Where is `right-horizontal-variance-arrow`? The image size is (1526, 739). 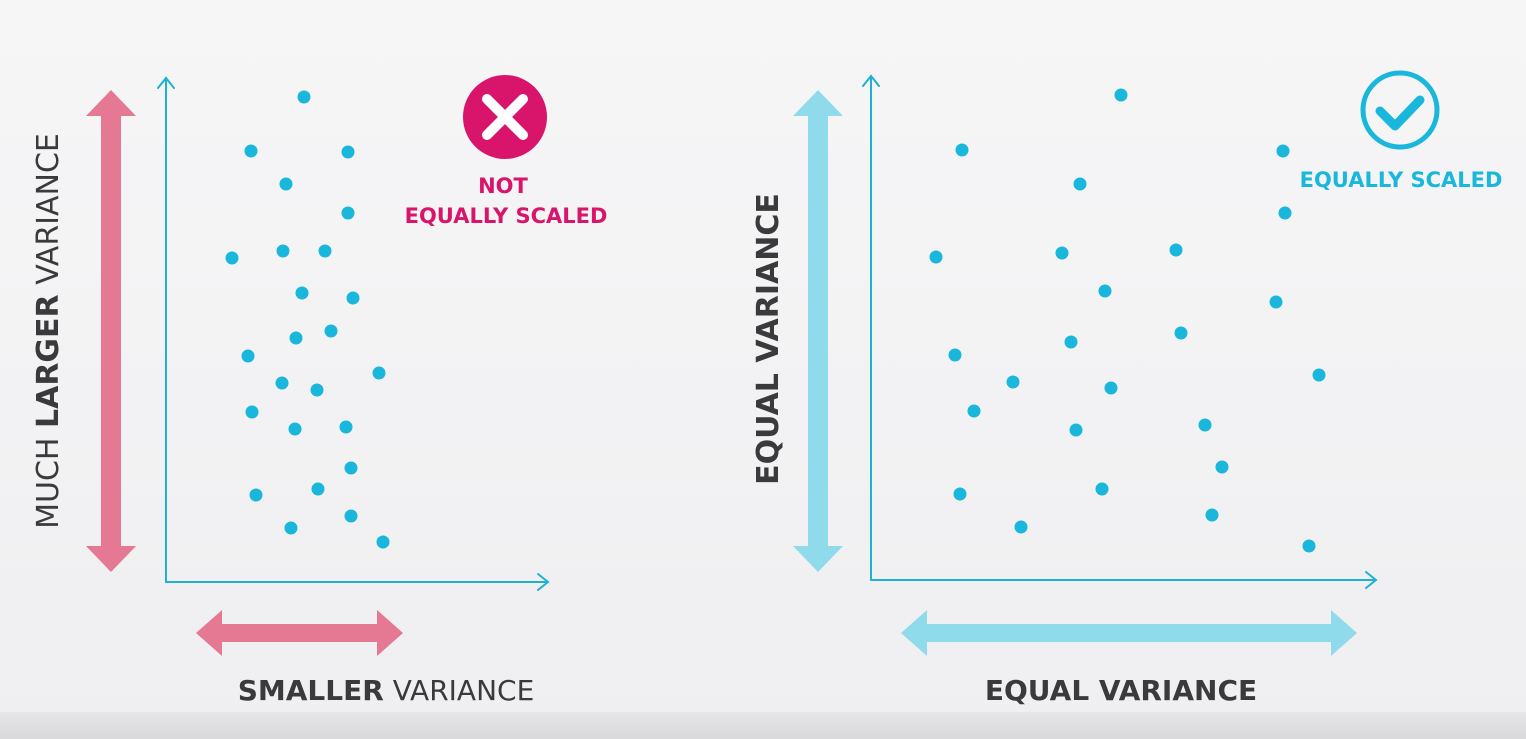 right-horizontal-variance-arrow is located at coordinates (1129, 633).